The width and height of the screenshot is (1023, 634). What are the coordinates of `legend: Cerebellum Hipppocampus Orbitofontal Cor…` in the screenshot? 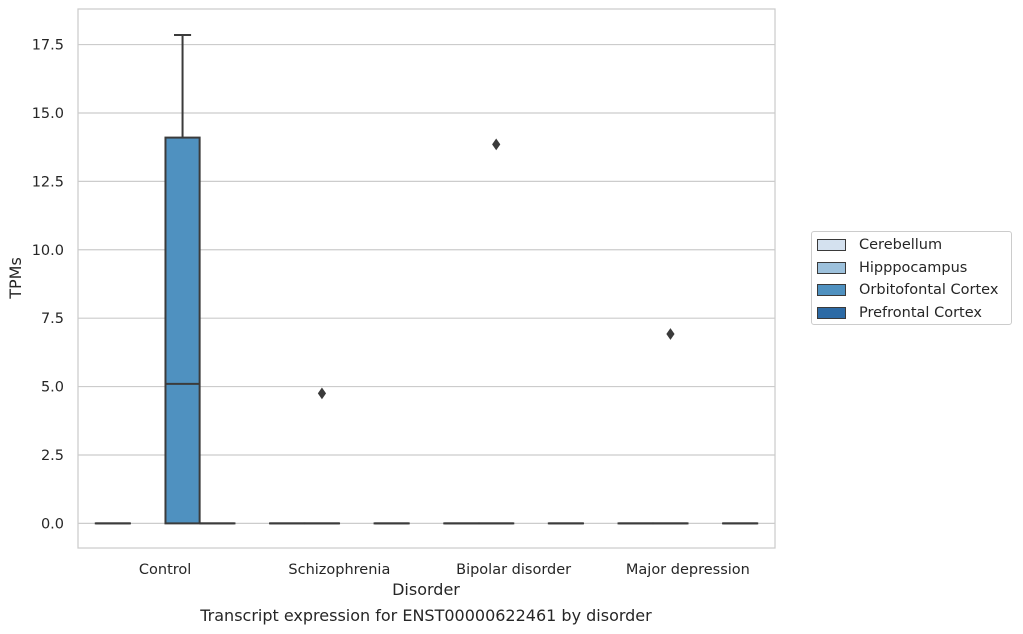 It's located at (911, 278).